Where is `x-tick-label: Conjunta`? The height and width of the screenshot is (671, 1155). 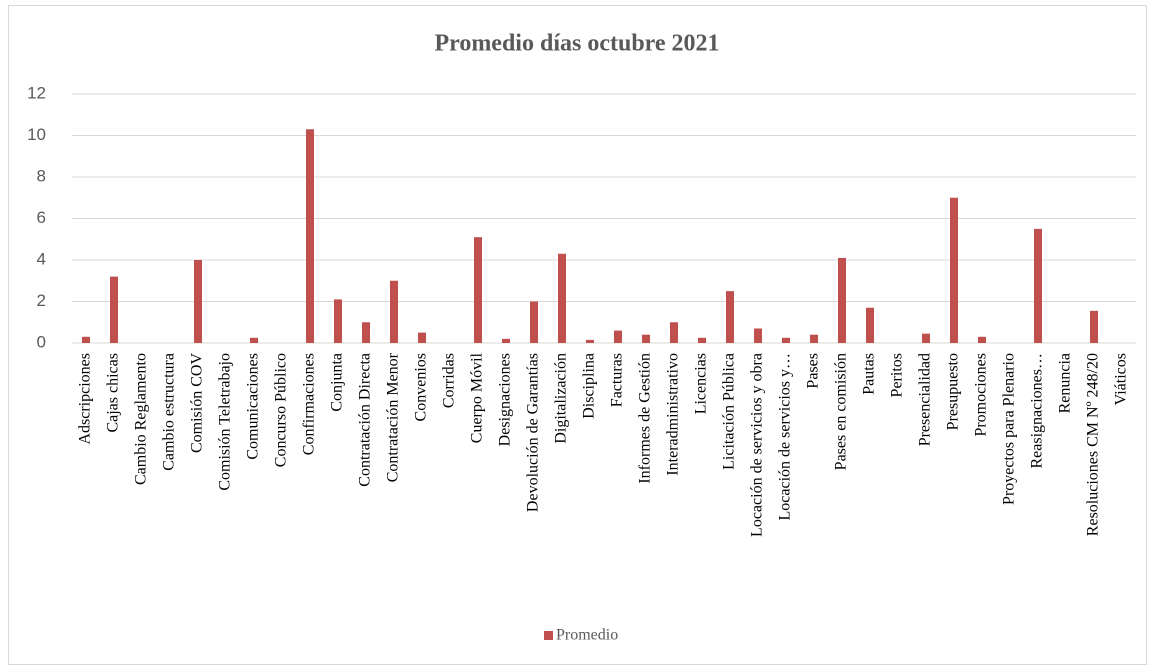
x-tick-label: Conjunta is located at coordinates (337, 382).